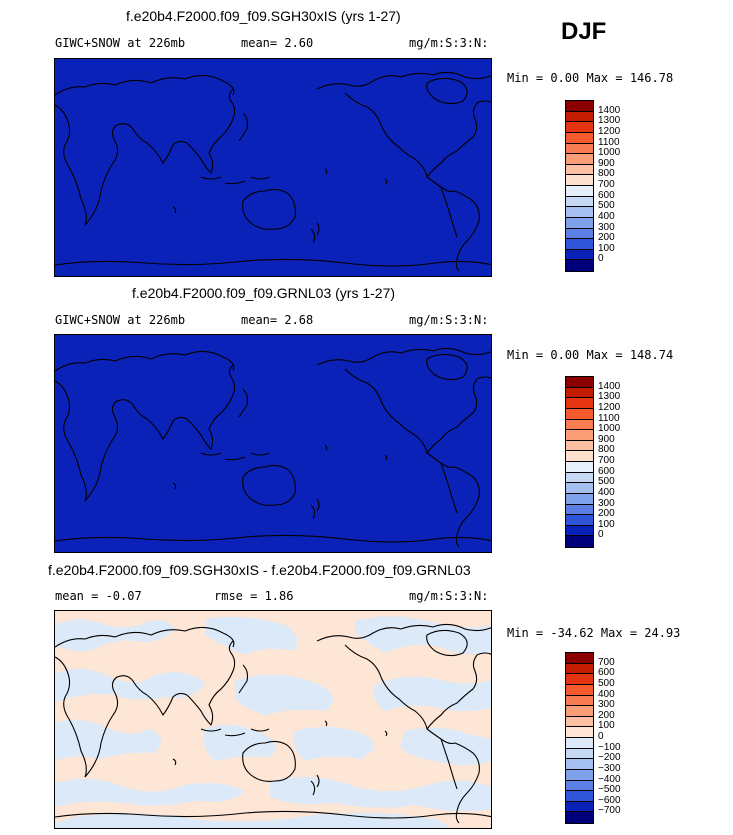 Image resolution: width=733 pixels, height=835 pixels. What do you see at coordinates (594, 633) in the screenshot?
I see `panel3-minmax: Min = -34.62 Max = 24.93` at bounding box center [594, 633].